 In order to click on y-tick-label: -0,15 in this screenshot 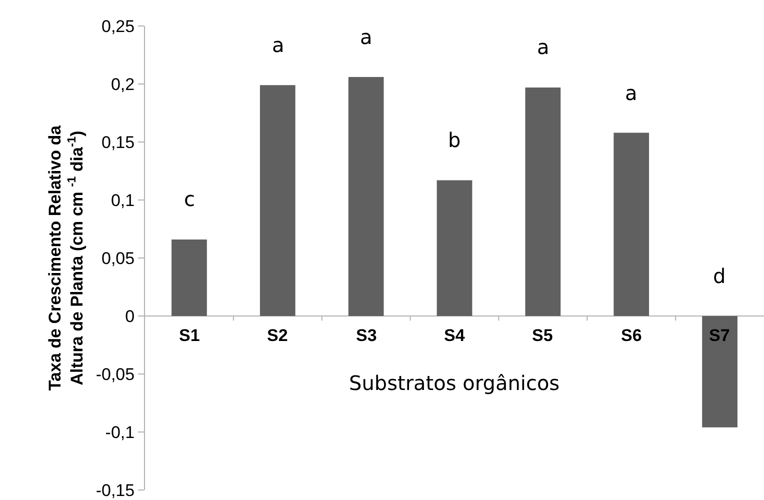, I will do `click(115, 490)`.